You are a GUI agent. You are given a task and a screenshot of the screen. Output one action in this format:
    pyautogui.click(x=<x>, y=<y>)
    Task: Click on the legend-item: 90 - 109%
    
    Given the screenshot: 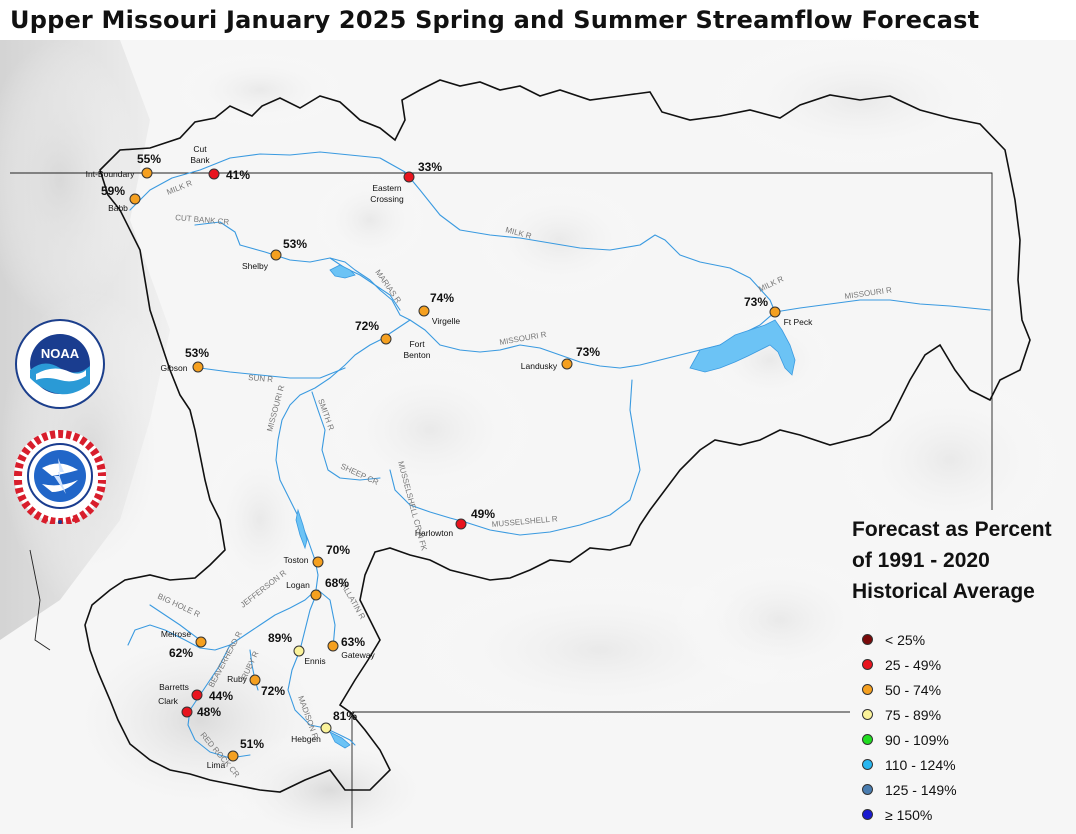 What is the action you would take?
    pyautogui.click(x=957, y=739)
    